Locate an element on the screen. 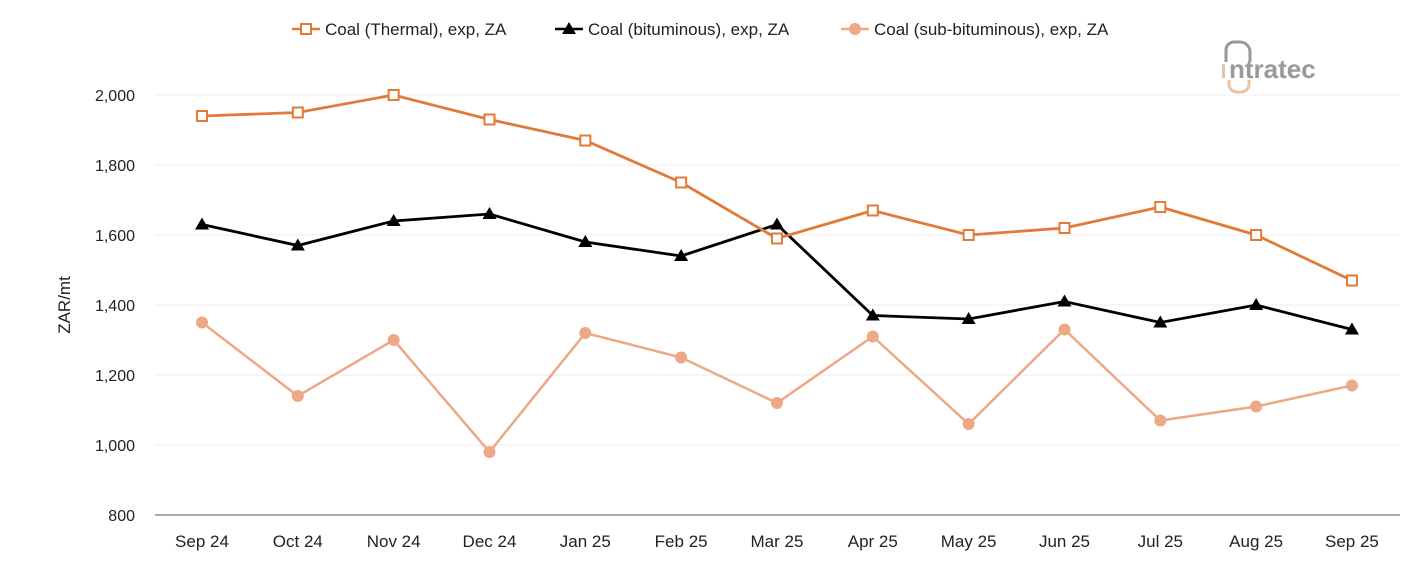  x-tick-label: Nov 24 is located at coordinates (394, 541).